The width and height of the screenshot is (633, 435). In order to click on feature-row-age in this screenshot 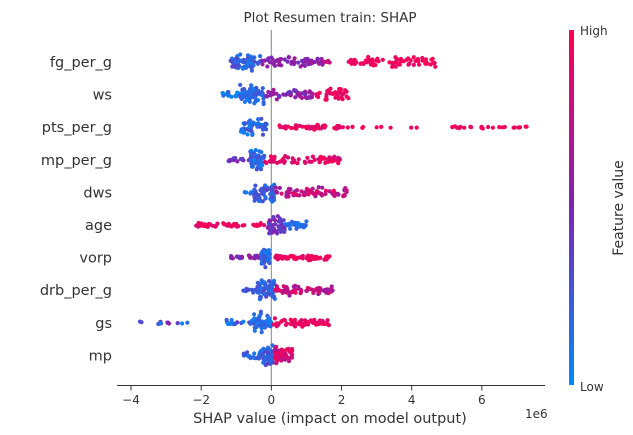, I will do `click(251, 225)`.